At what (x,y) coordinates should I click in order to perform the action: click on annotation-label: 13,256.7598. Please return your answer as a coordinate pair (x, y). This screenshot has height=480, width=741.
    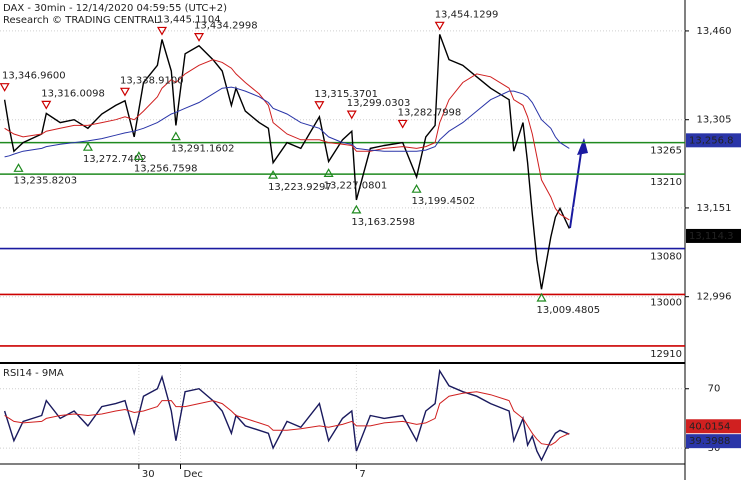
    Looking at the image, I should click on (166, 168).